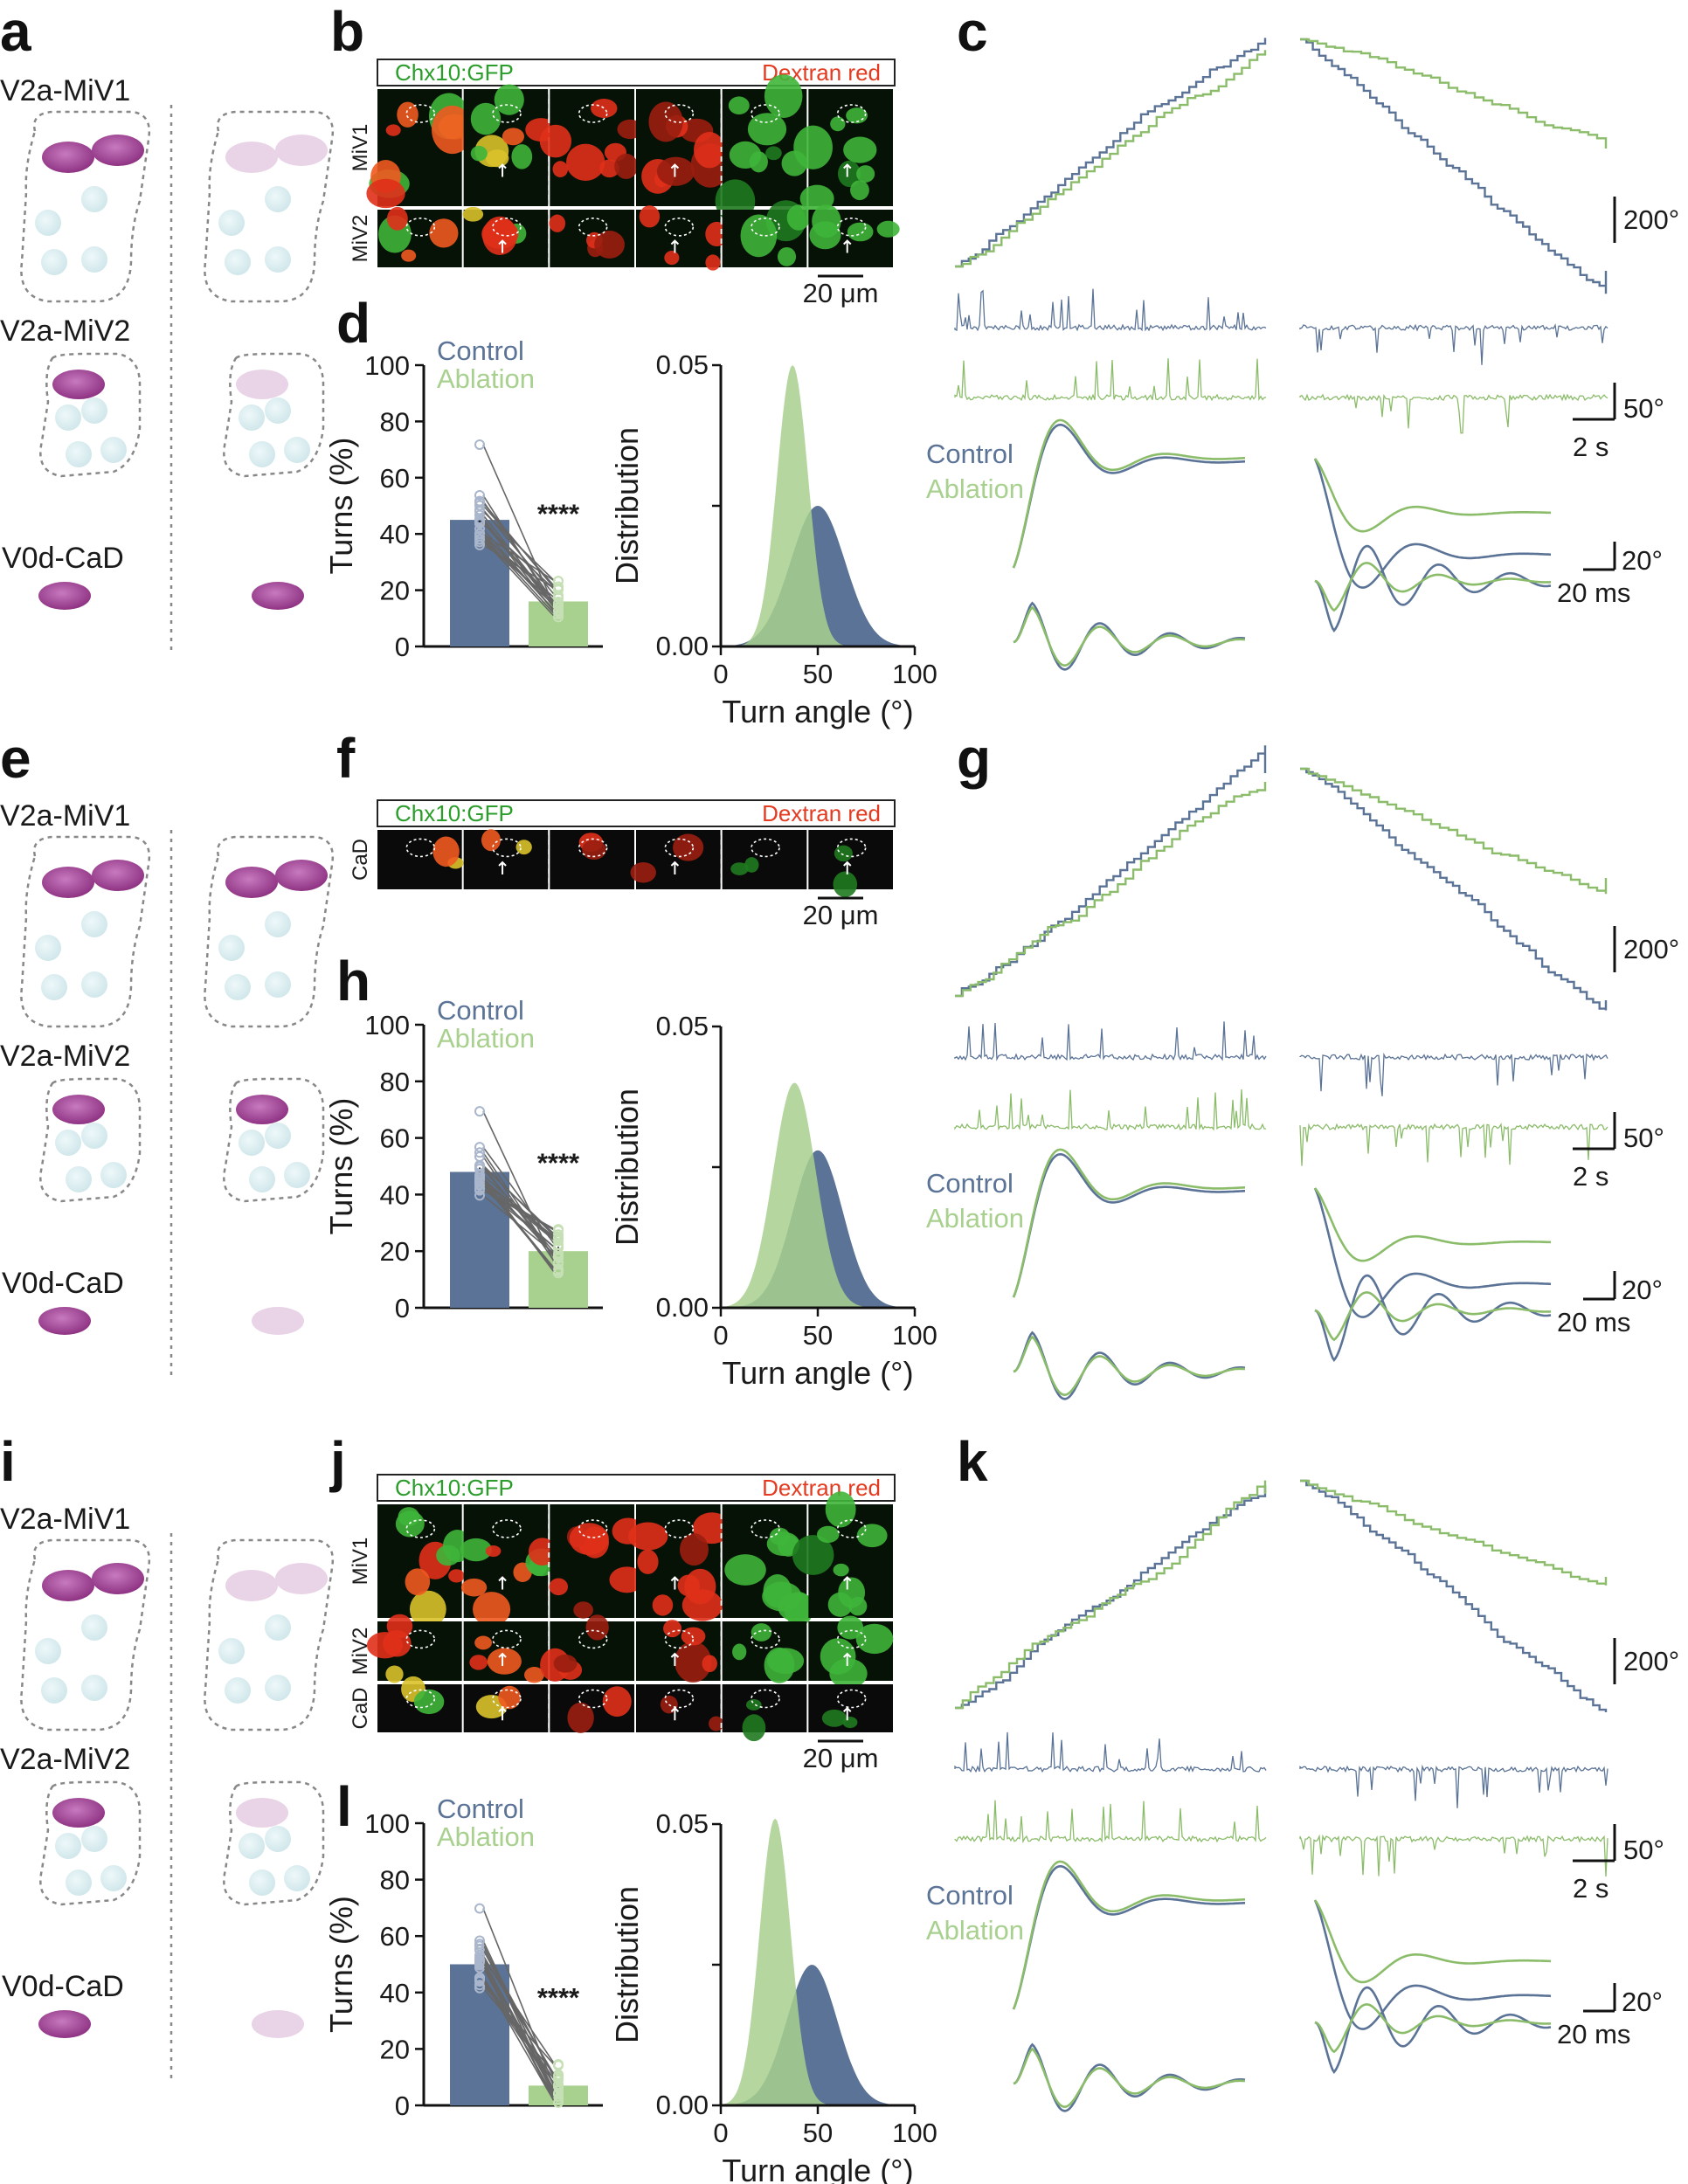 Image resolution: width=1688 pixels, height=2184 pixels. I want to click on y-tick-label: 0.00, so click(682, 1307).